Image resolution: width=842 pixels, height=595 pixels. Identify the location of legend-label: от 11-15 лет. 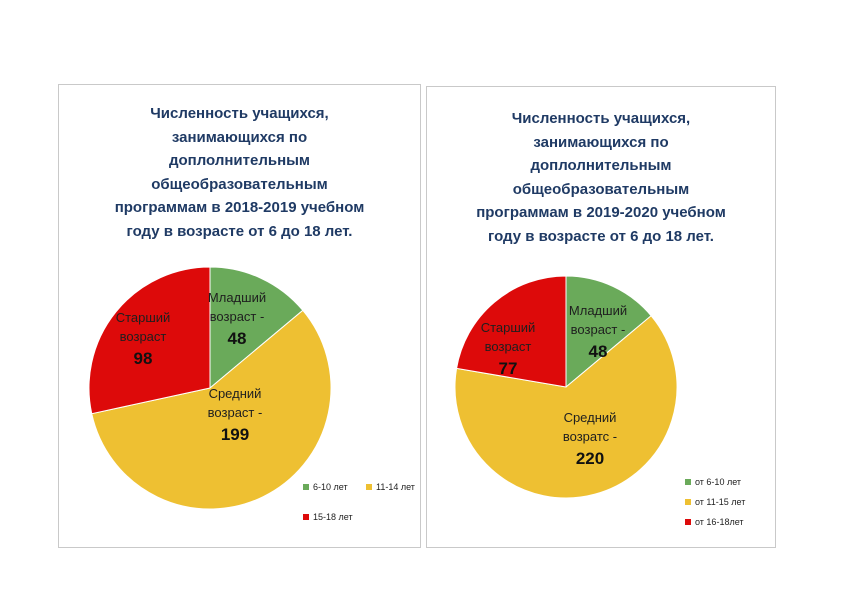
(720, 502).